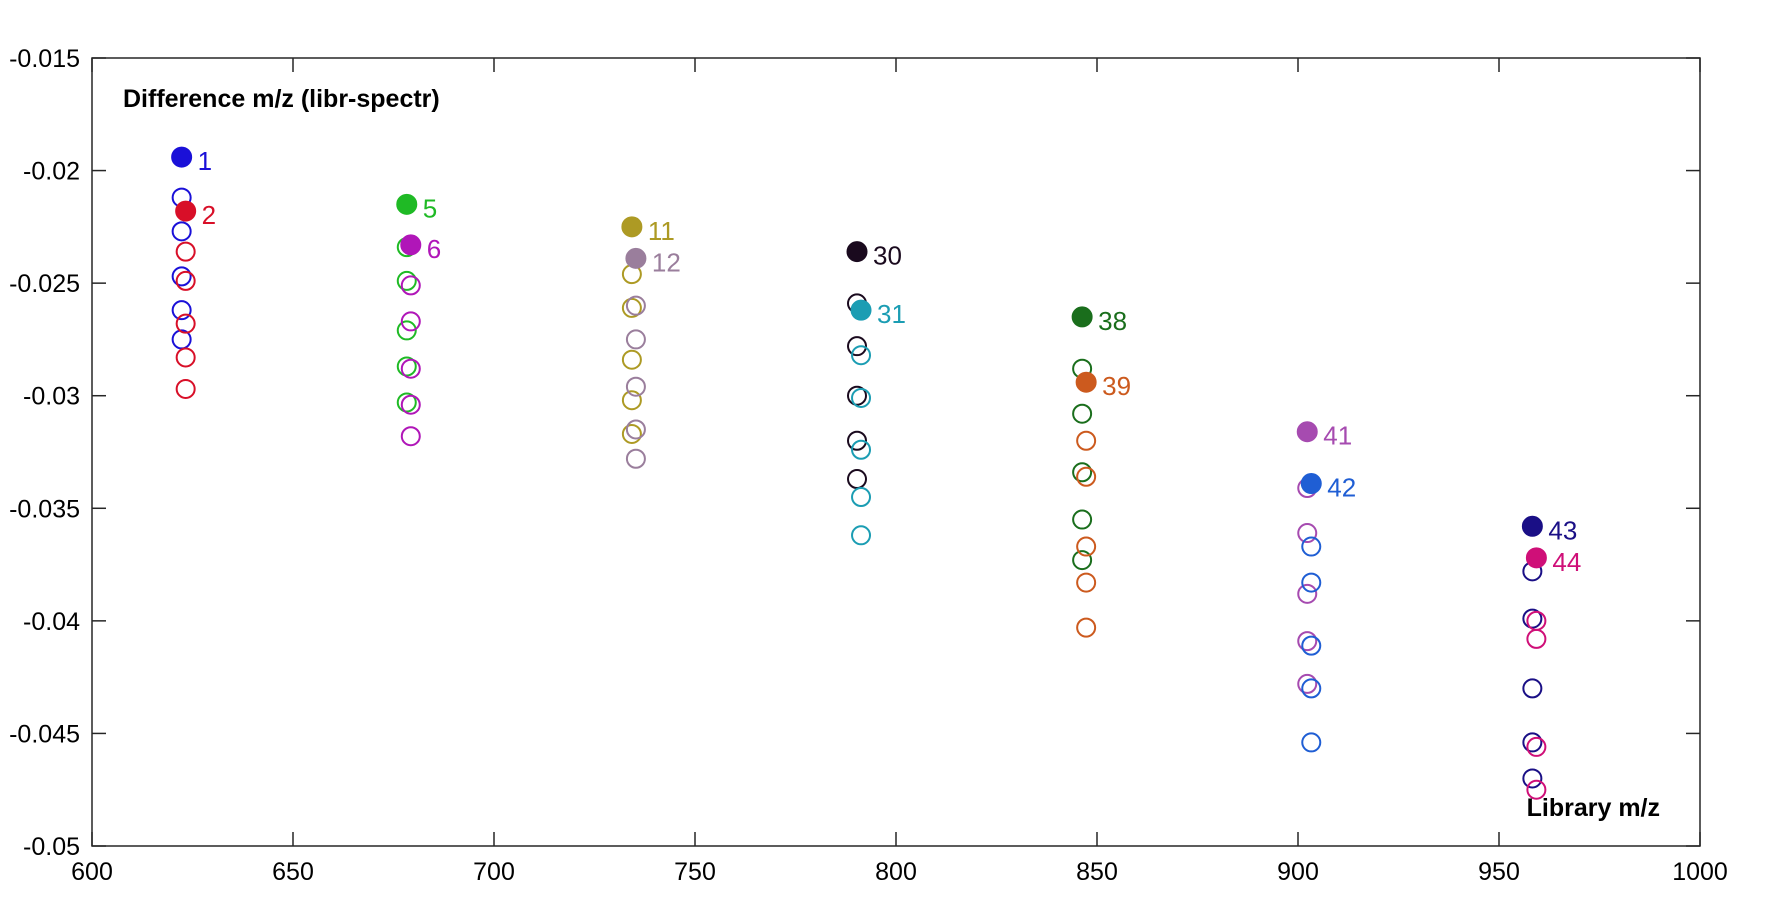 The width and height of the screenshot is (1775, 904). What do you see at coordinates (1499, 872) in the screenshot?
I see `x-tick-label: 950` at bounding box center [1499, 872].